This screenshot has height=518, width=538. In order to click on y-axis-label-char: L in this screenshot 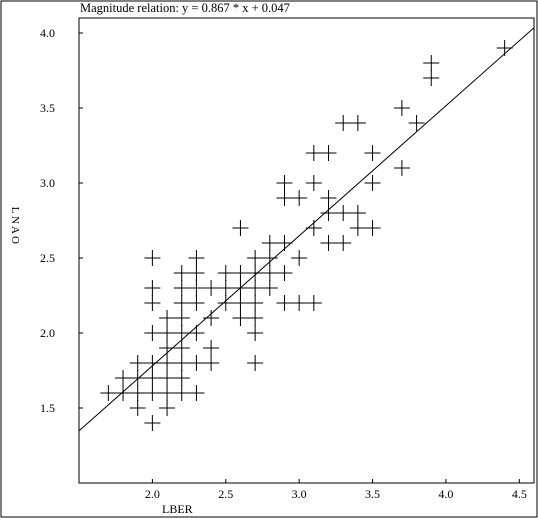, I will do `click(15, 210)`.